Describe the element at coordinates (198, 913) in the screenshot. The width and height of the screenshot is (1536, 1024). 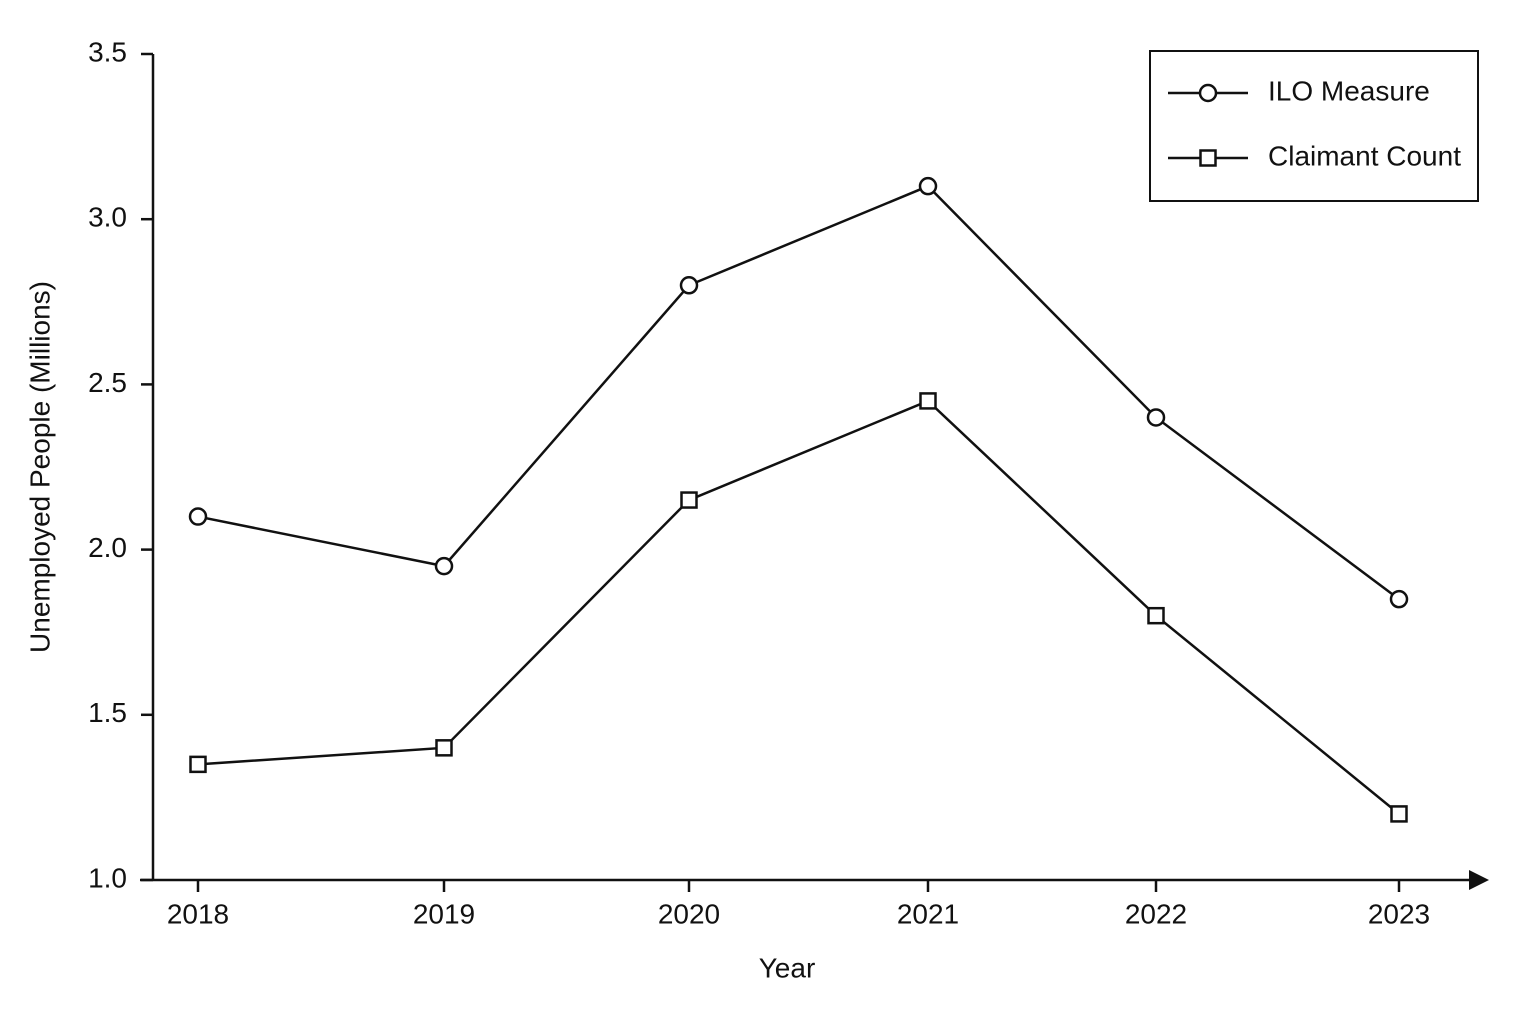
I see `x-tick-label: 2018` at that location.